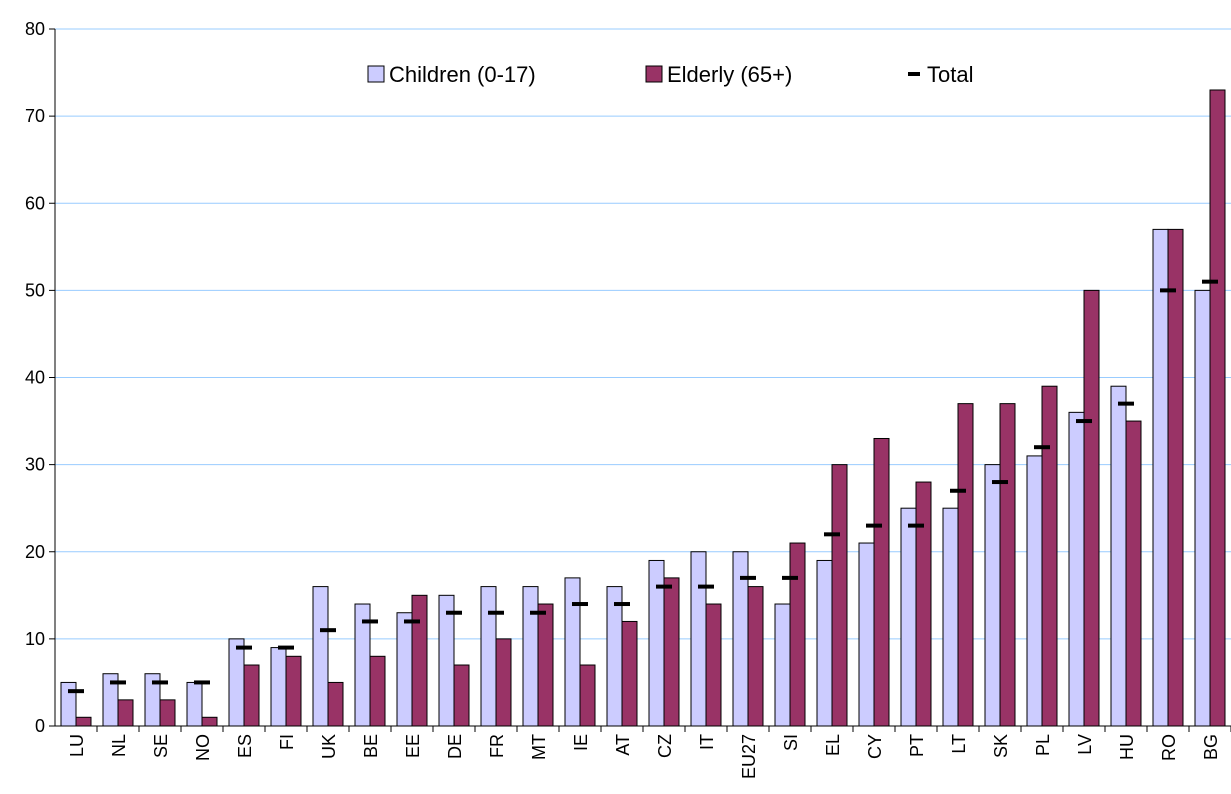 The width and height of the screenshot is (1231, 794). I want to click on bar-elderly-ES, so click(251, 695).